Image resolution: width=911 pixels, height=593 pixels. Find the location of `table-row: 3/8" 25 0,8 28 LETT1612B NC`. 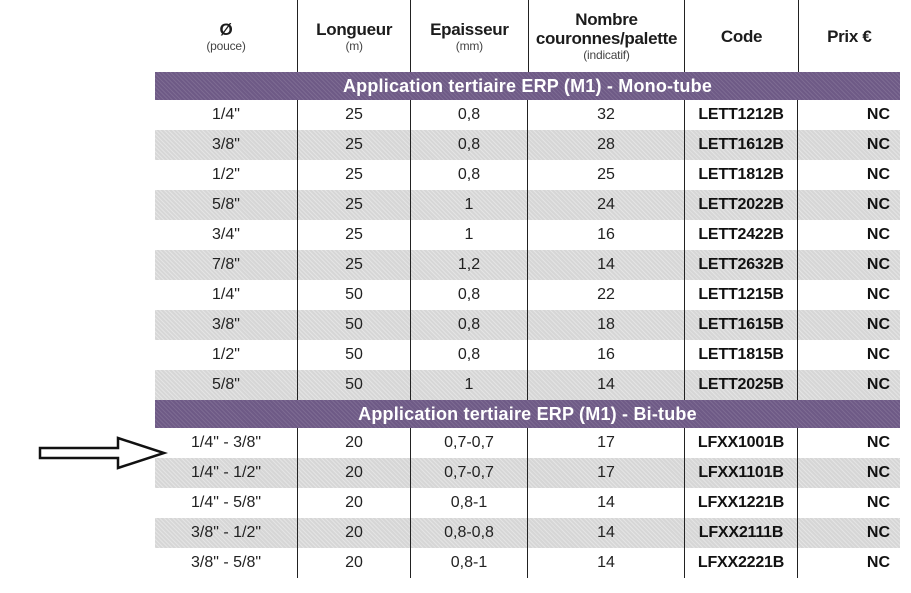

table-row: 3/8" 25 0,8 28 LETT1612B NC is located at coordinates (527, 145).